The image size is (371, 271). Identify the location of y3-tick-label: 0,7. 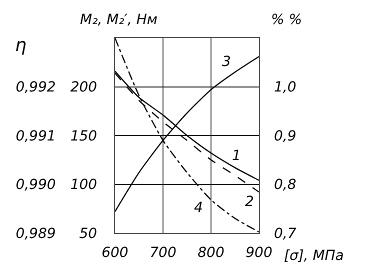
(285, 234).